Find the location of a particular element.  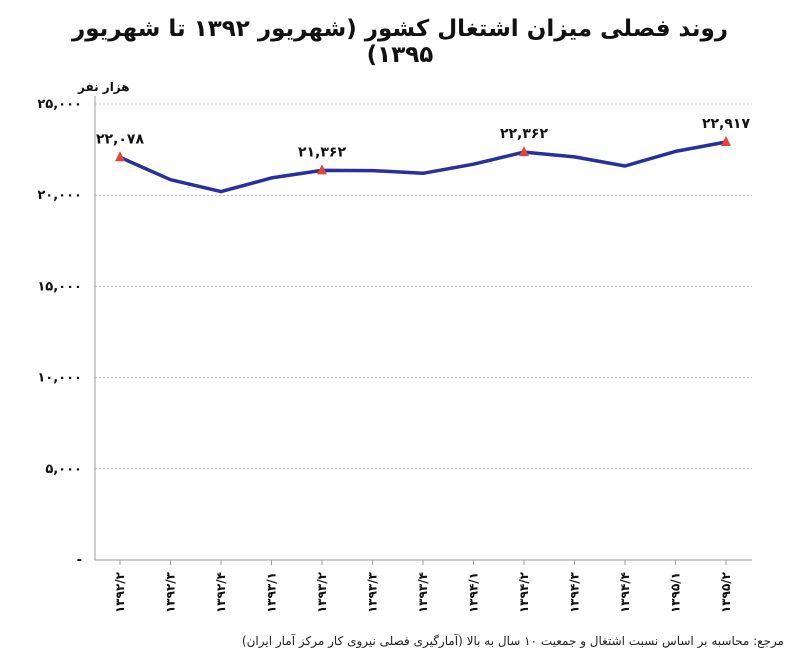

markers-group is located at coordinates (423, 155).